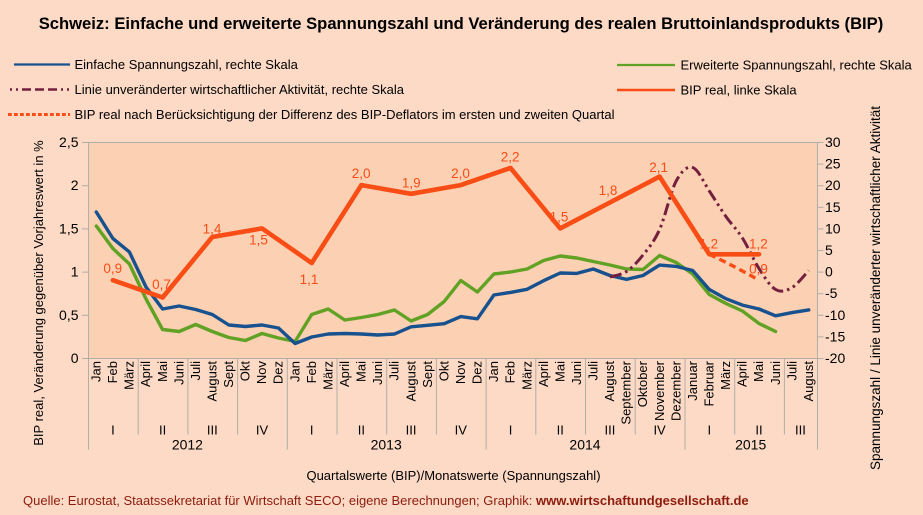  What do you see at coordinates (309, 279) in the screenshot?
I see `svg-text: 1,1` at bounding box center [309, 279].